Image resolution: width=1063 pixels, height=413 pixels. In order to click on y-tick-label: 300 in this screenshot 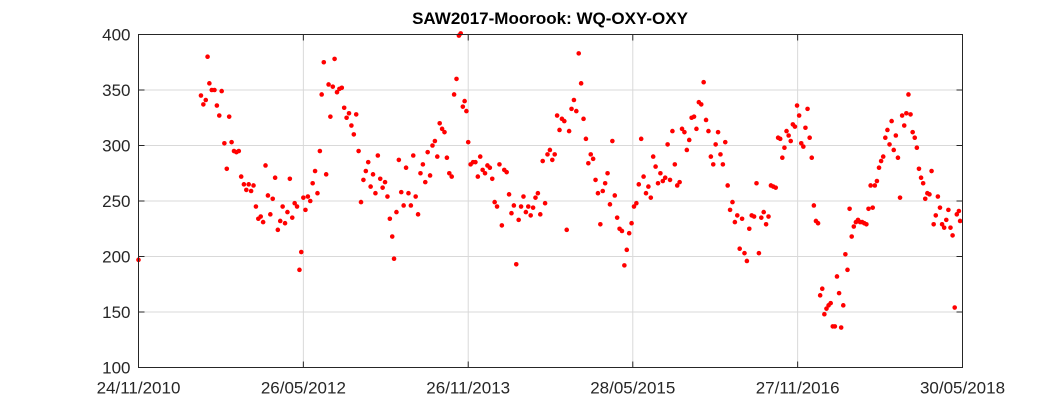, I will do `click(116, 146)`.